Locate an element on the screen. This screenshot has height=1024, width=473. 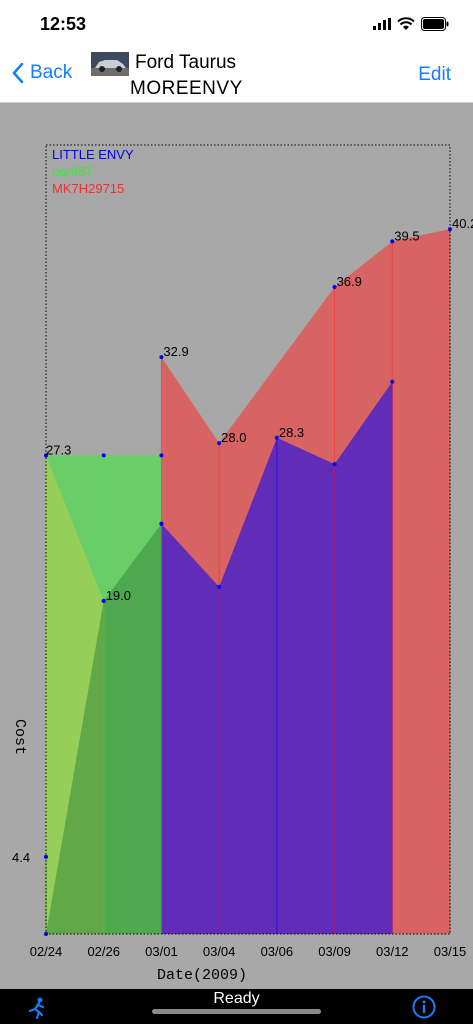
status-time: 12:53 is located at coordinates (63, 24).